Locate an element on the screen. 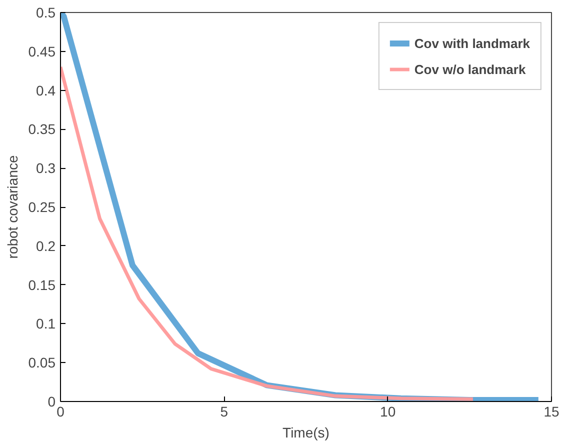  y-tick-label: 0.5 is located at coordinates (46, 12).